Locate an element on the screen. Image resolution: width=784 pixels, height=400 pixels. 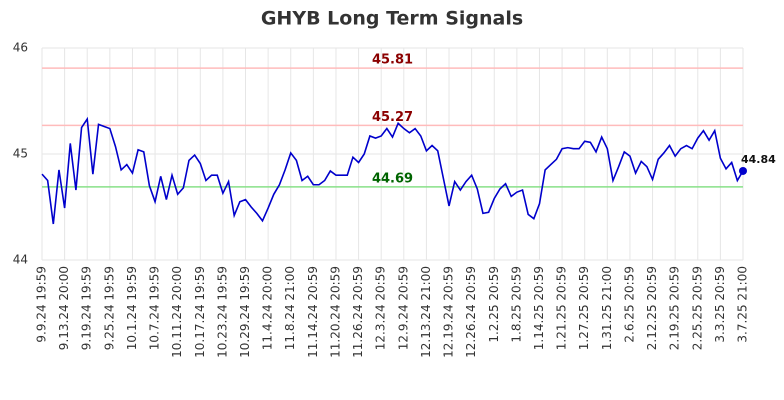
x-tick-label: 11.20.24 20:59 is located at coordinates (335, 312).